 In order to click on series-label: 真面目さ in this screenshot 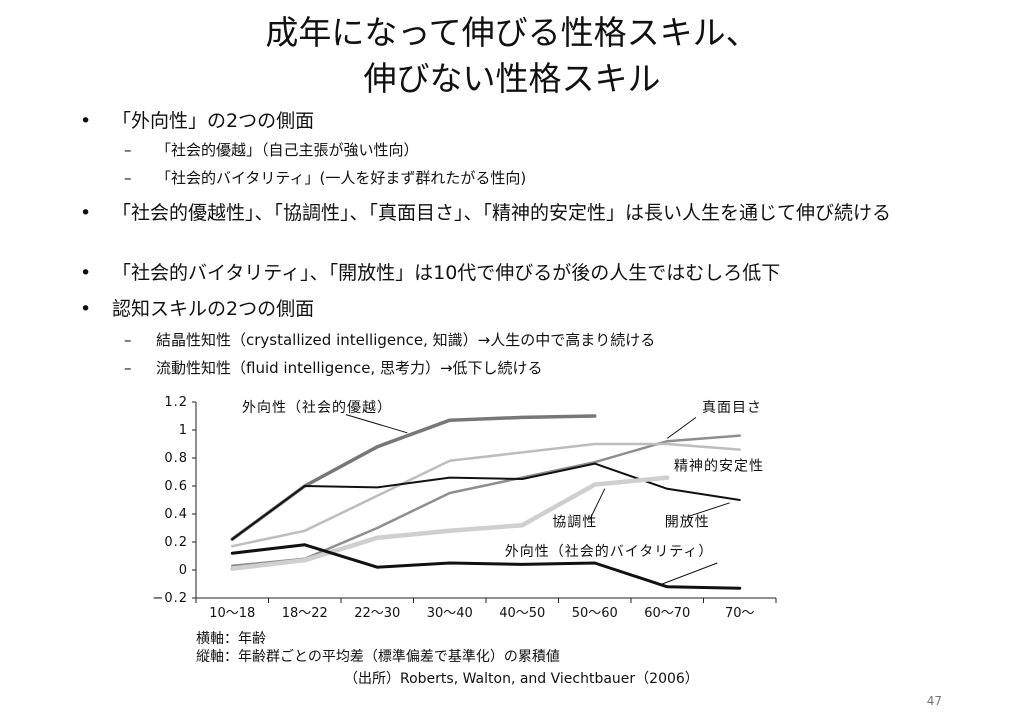, I will do `click(732, 408)`.